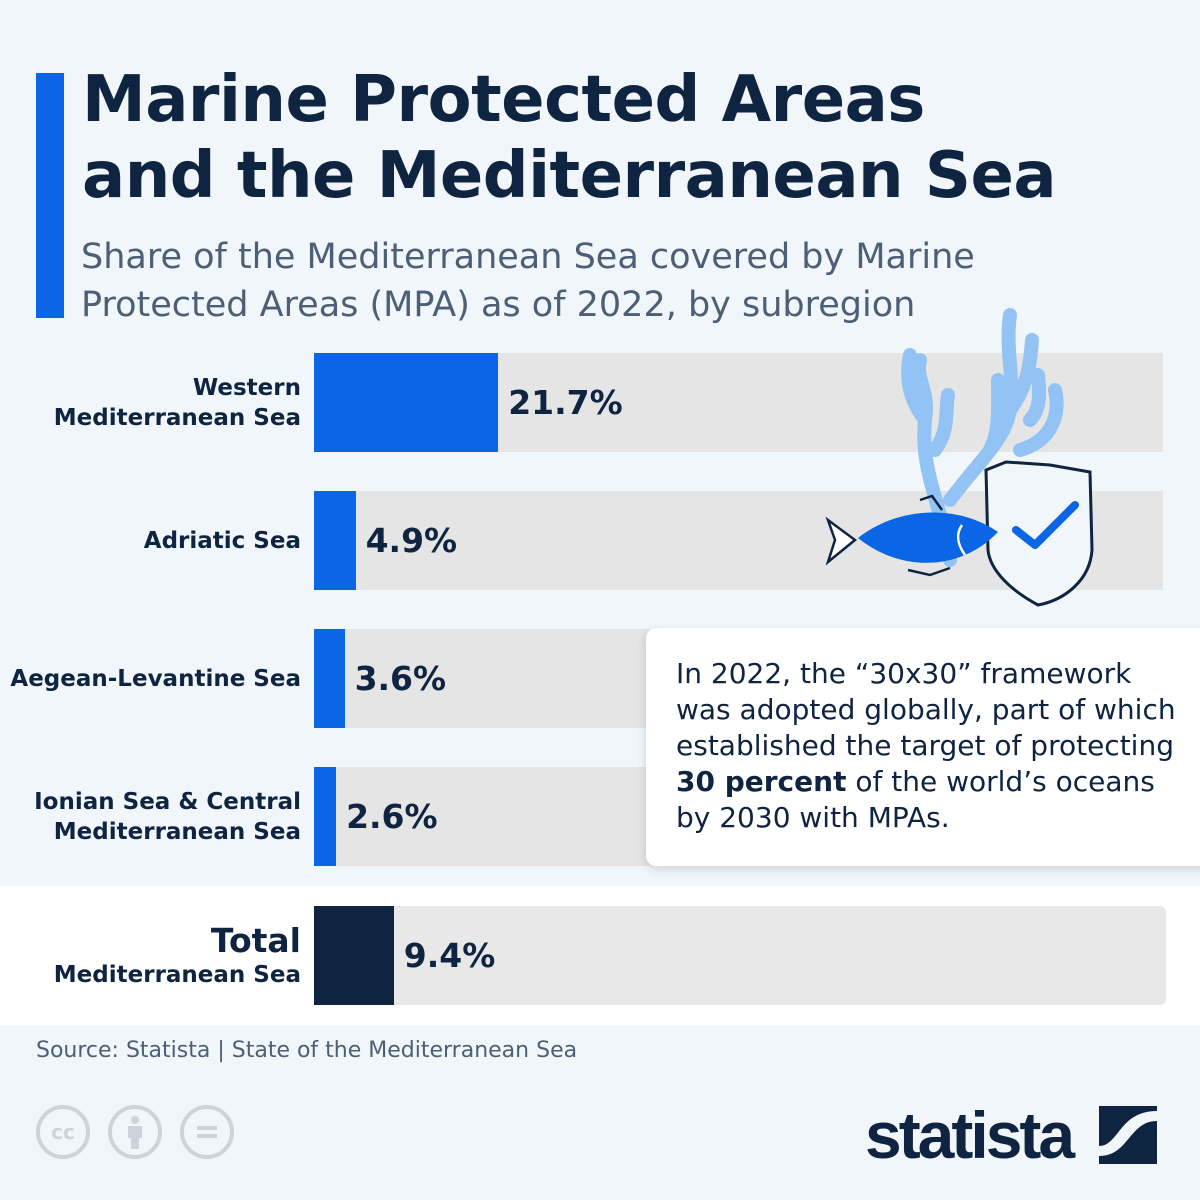 Image resolution: width=1200 pixels, height=1200 pixels. What do you see at coordinates (1011, 1135) in the screenshot?
I see `statista-logo: statista` at bounding box center [1011, 1135].